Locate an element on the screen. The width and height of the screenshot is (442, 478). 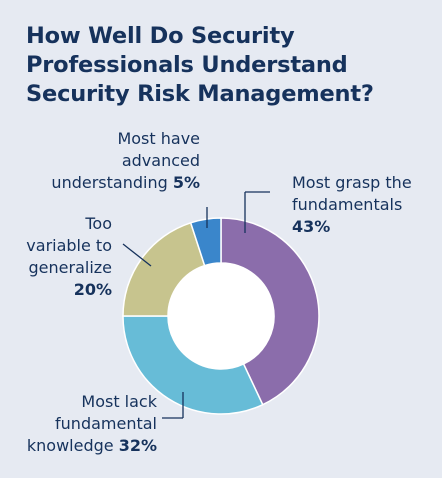
chart-title-line: How Well Do Security is located at coordinates (160, 36).